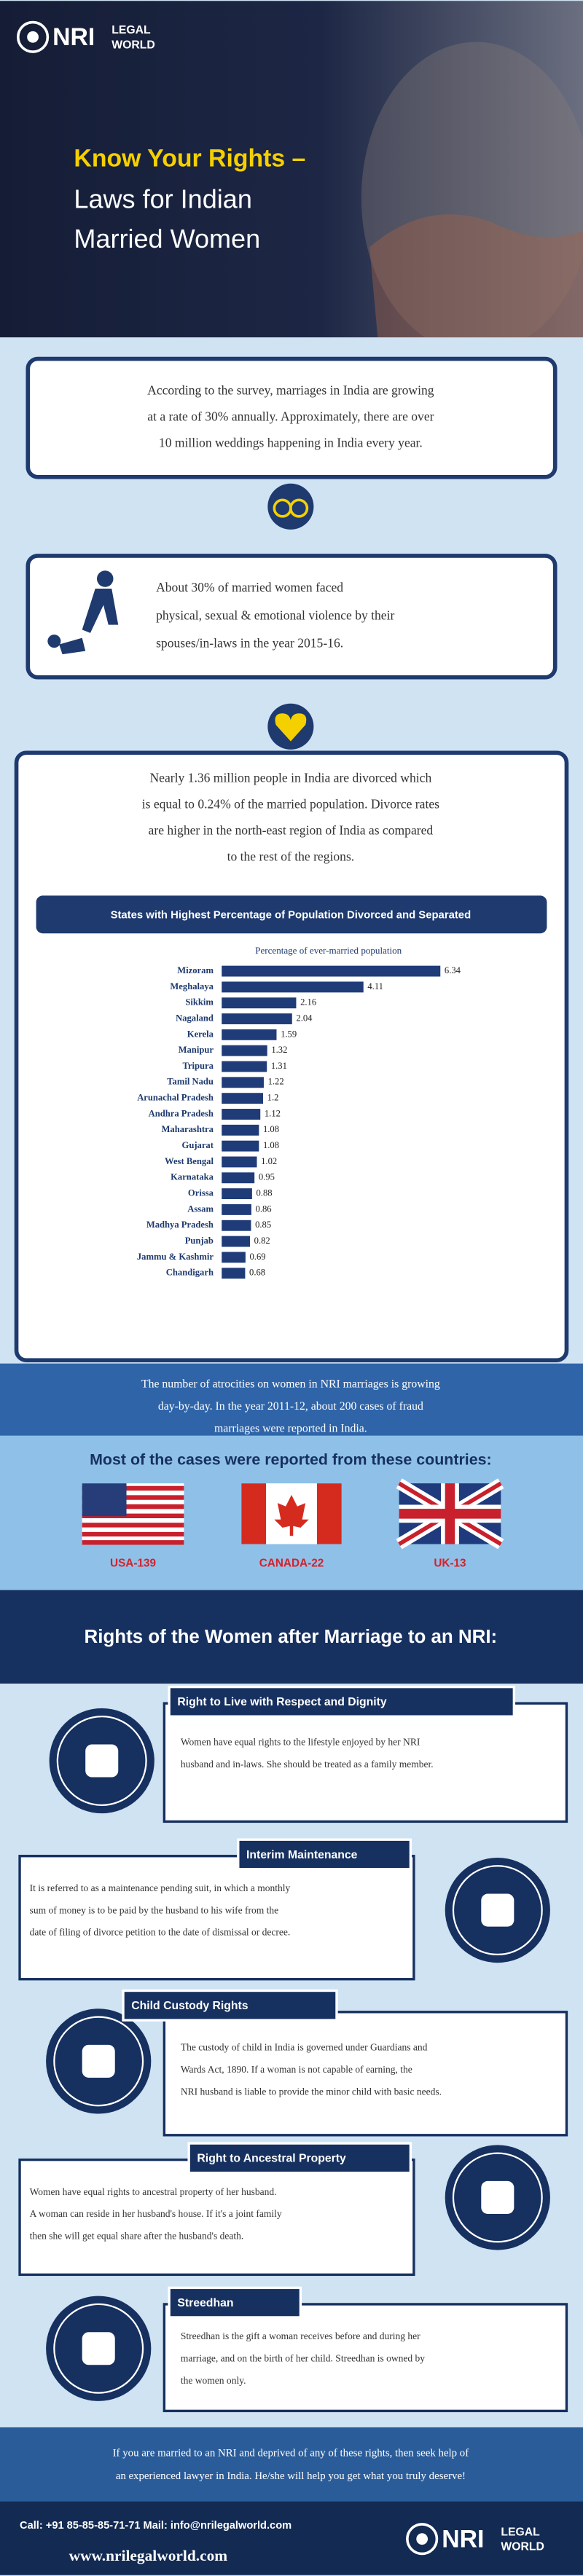 The height and width of the screenshot is (2576, 583). Describe the element at coordinates (291, 2464) in the screenshot. I see `cta-band` at that location.